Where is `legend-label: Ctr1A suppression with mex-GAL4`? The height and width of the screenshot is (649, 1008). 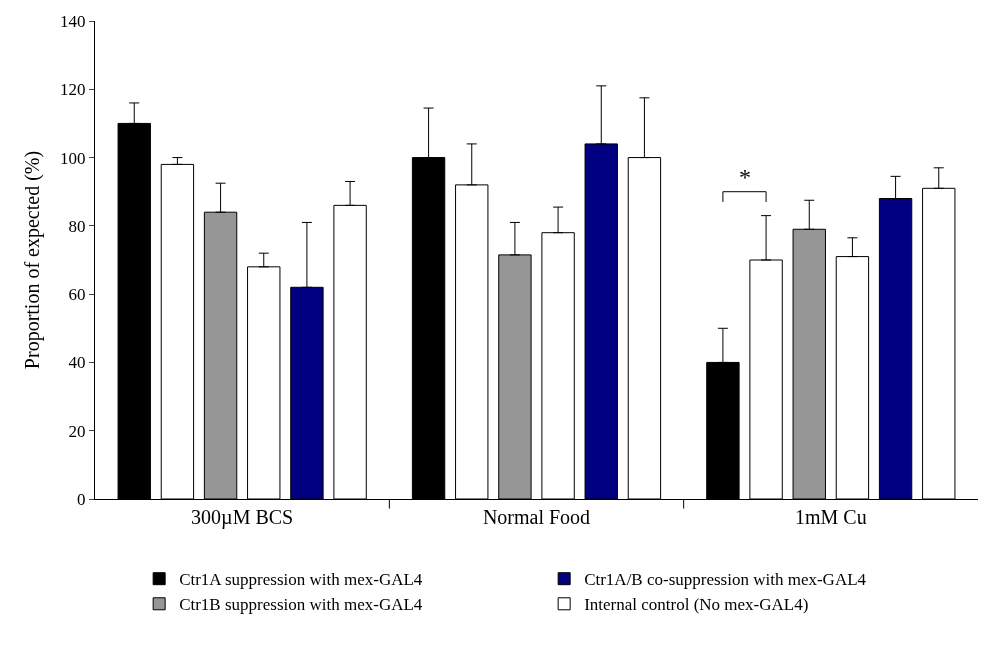
legend-label: Ctr1A suppression with mex-GAL4 is located at coordinates (301, 580).